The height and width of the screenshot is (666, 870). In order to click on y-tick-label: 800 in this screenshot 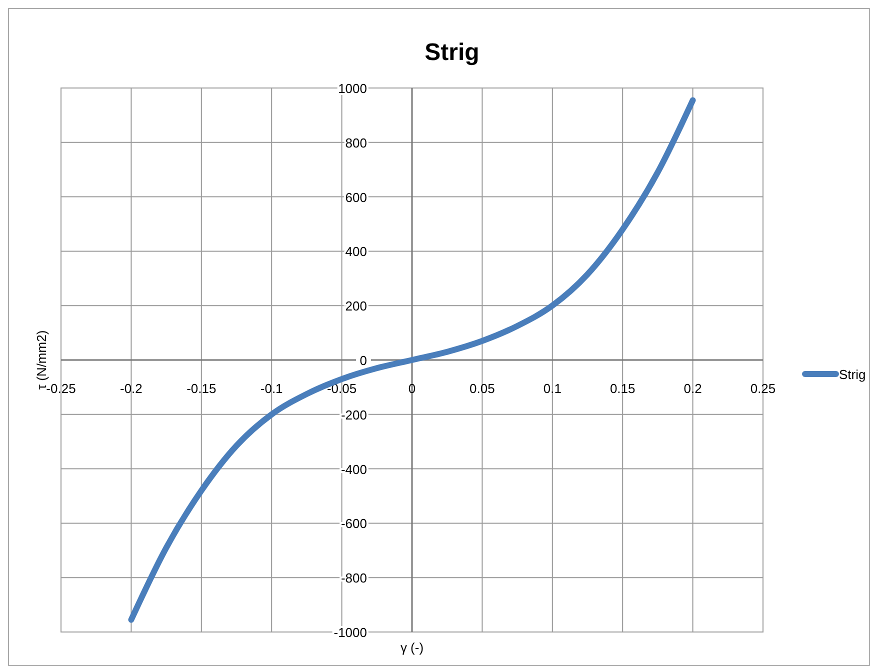, I will do `click(356, 142)`.